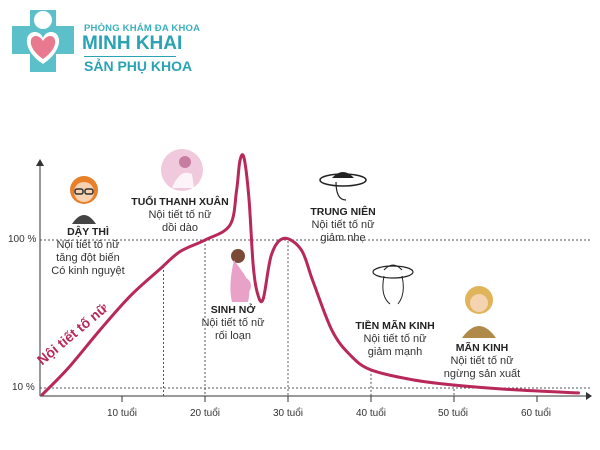 The height and width of the screenshot is (450, 600). Describe the element at coordinates (88, 258) in the screenshot. I see `annotation-line: tăng đột biến` at that location.